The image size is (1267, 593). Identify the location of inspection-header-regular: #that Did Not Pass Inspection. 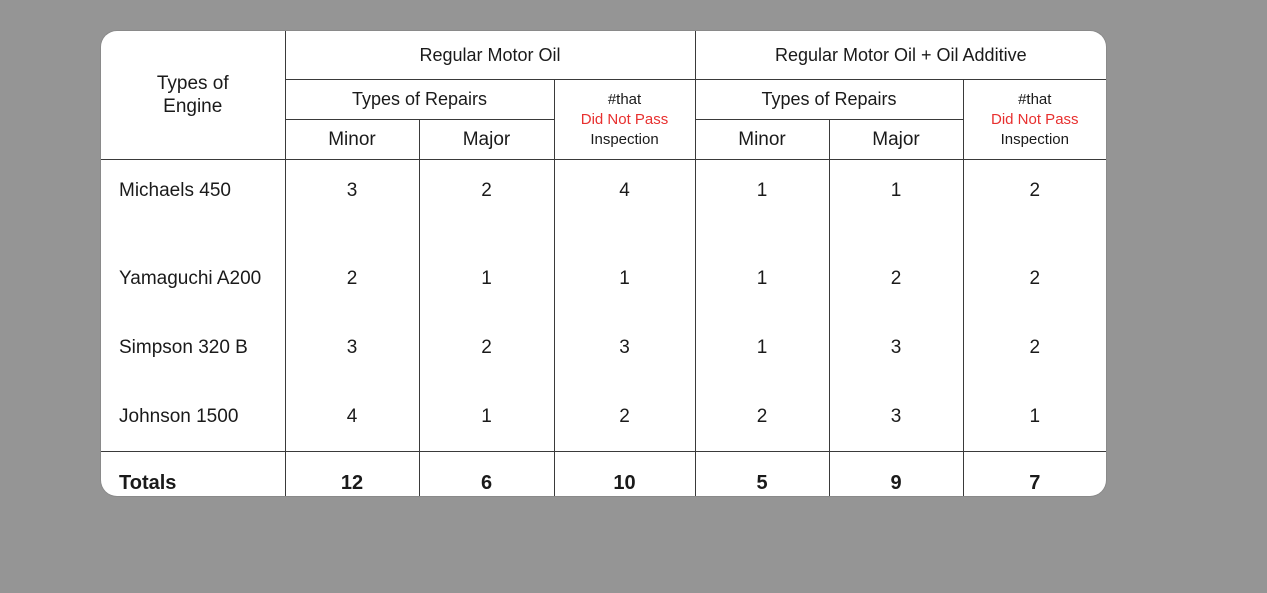
(624, 119).